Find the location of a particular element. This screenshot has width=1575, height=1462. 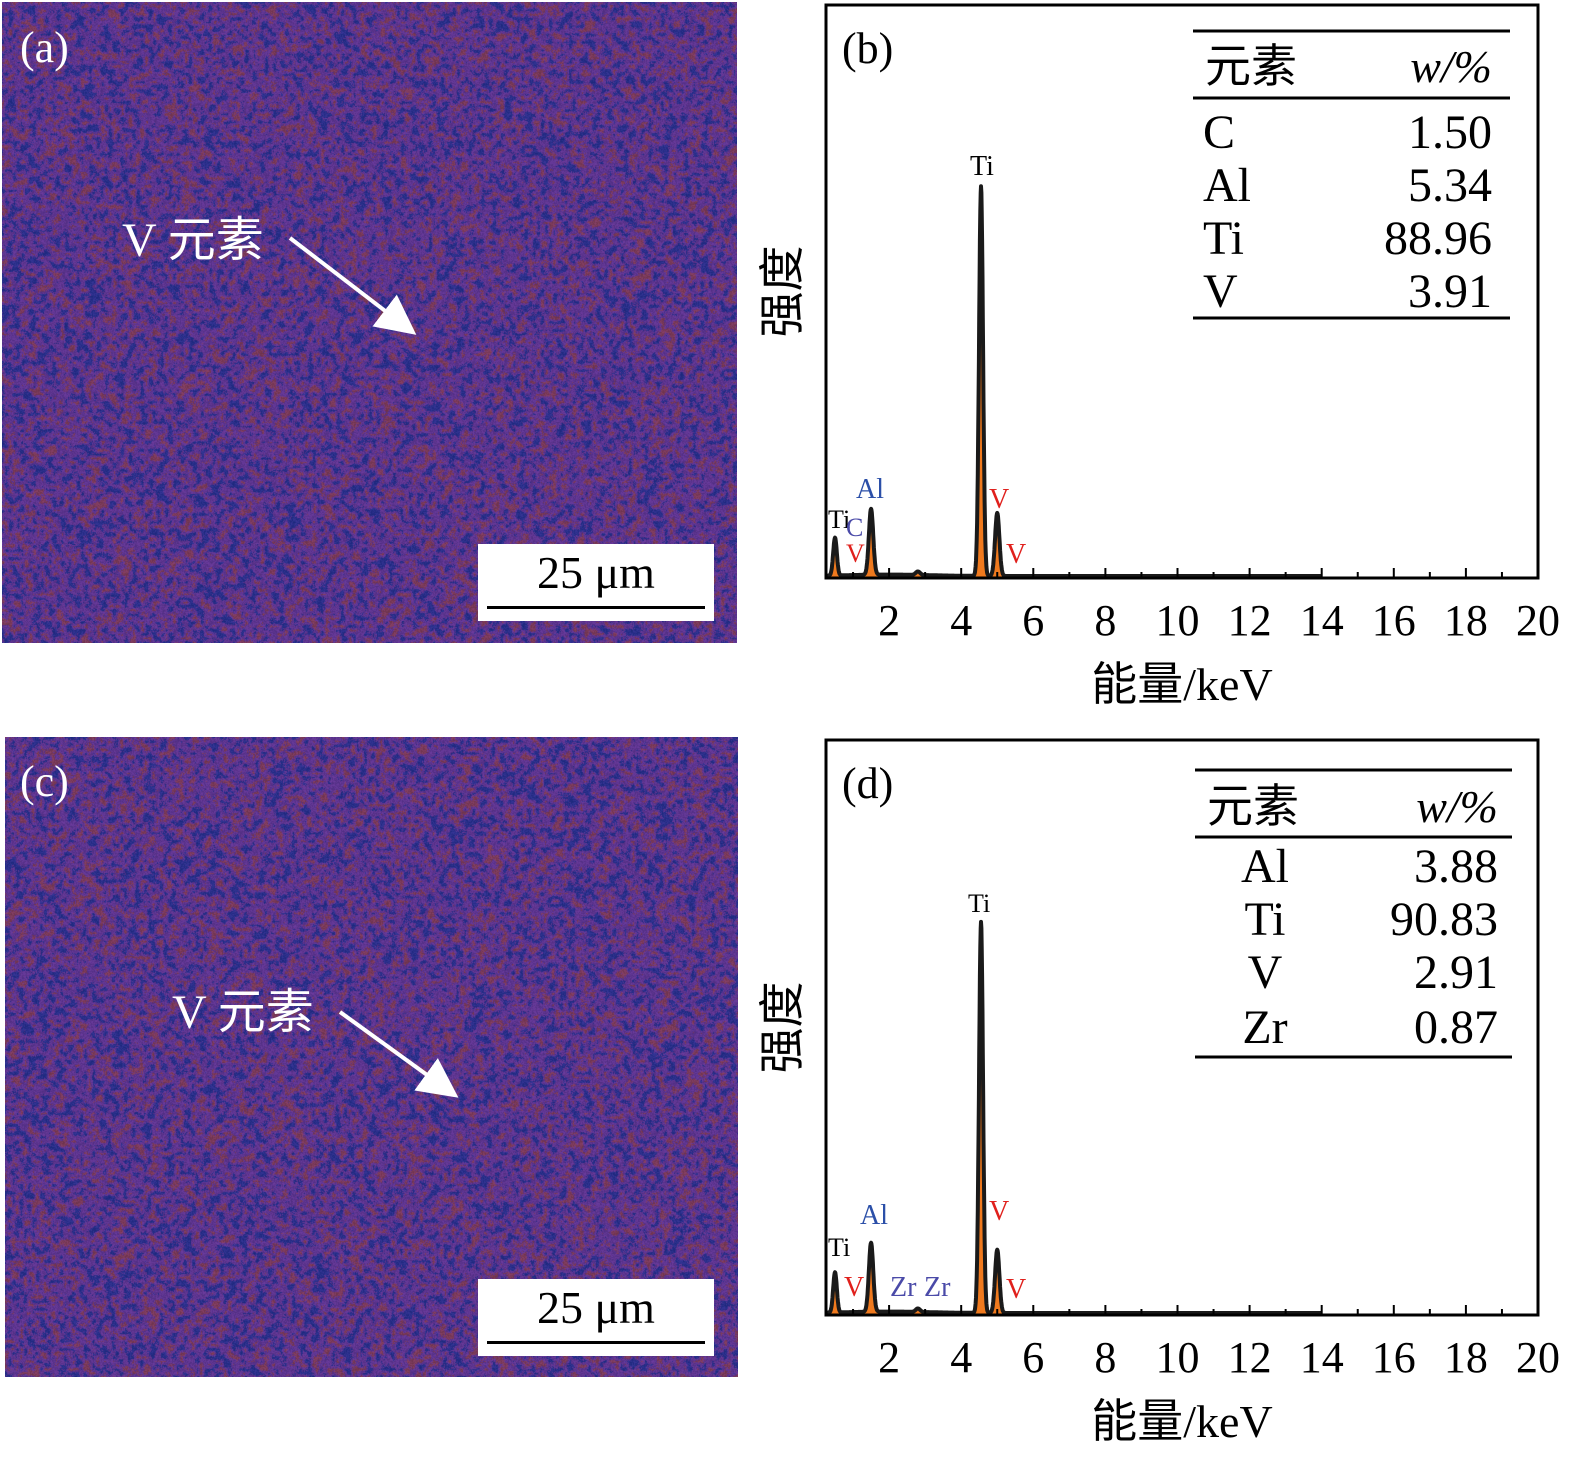

table-cell-wt: 0.87 is located at coordinates (1456, 1027).